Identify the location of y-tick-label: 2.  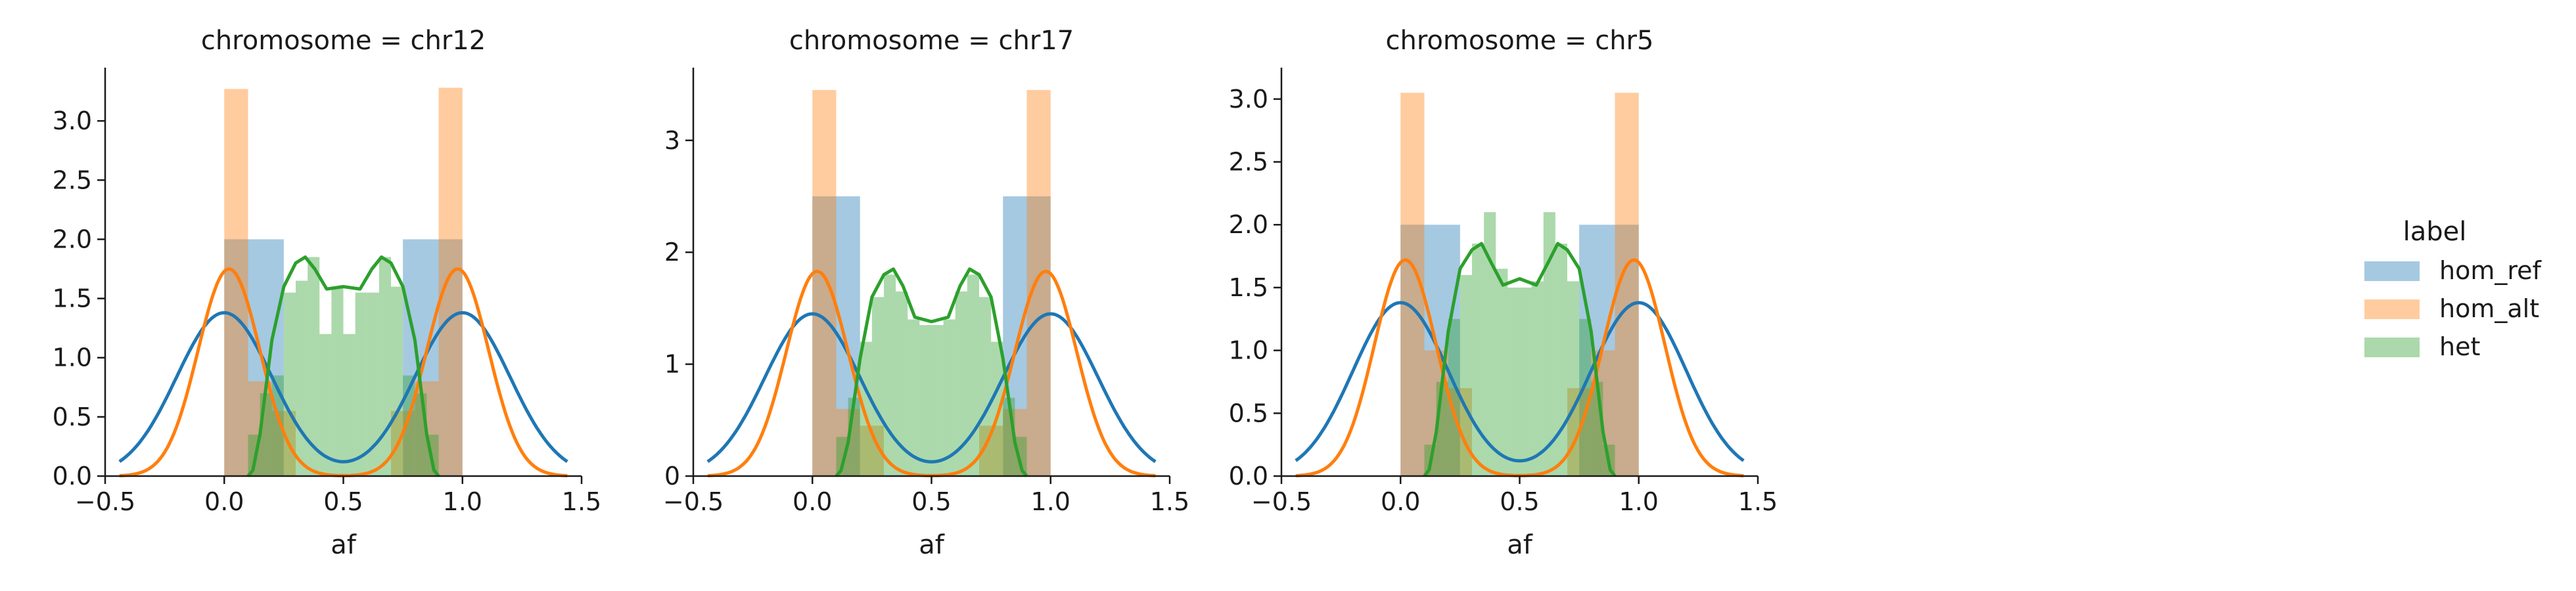
(672, 252).